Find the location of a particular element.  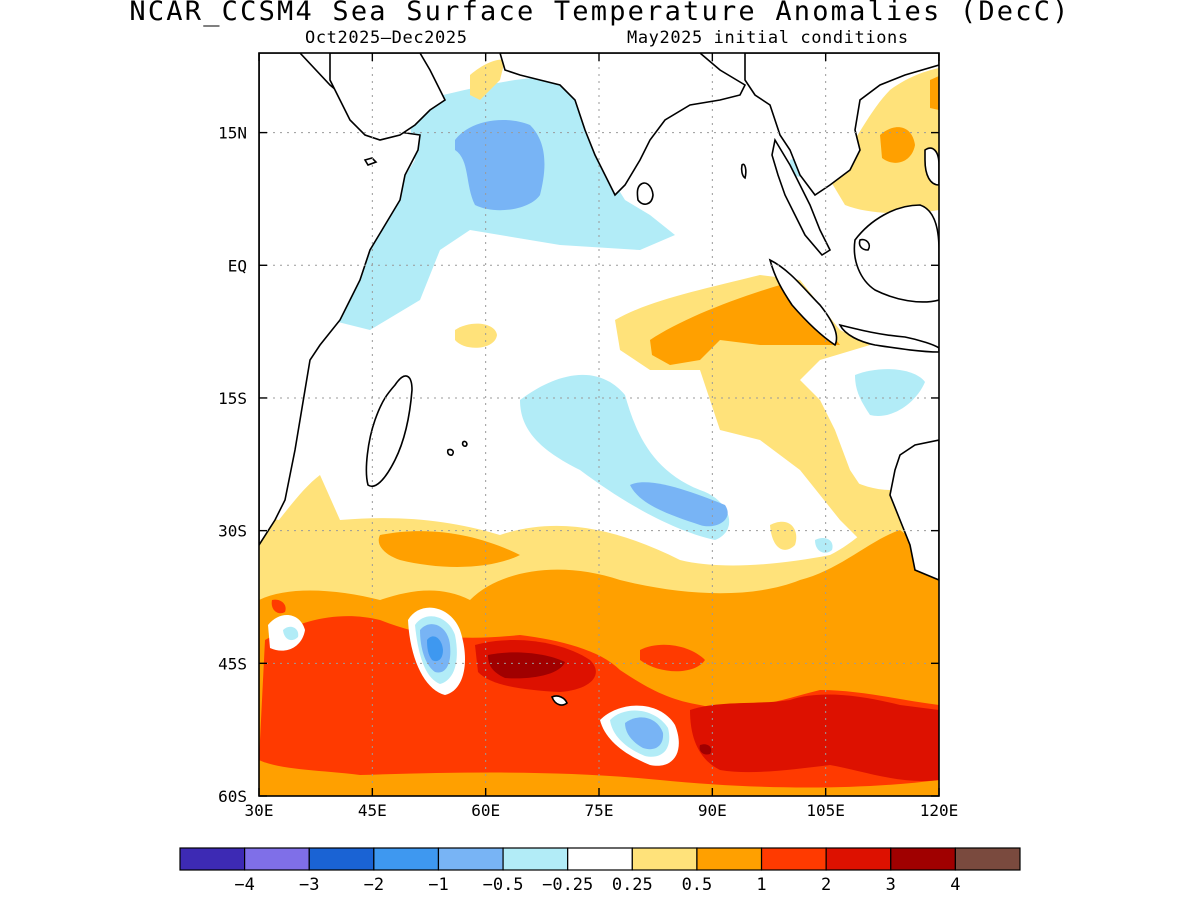

initial-conditions: May2025 initial conditions is located at coordinates (768, 38).